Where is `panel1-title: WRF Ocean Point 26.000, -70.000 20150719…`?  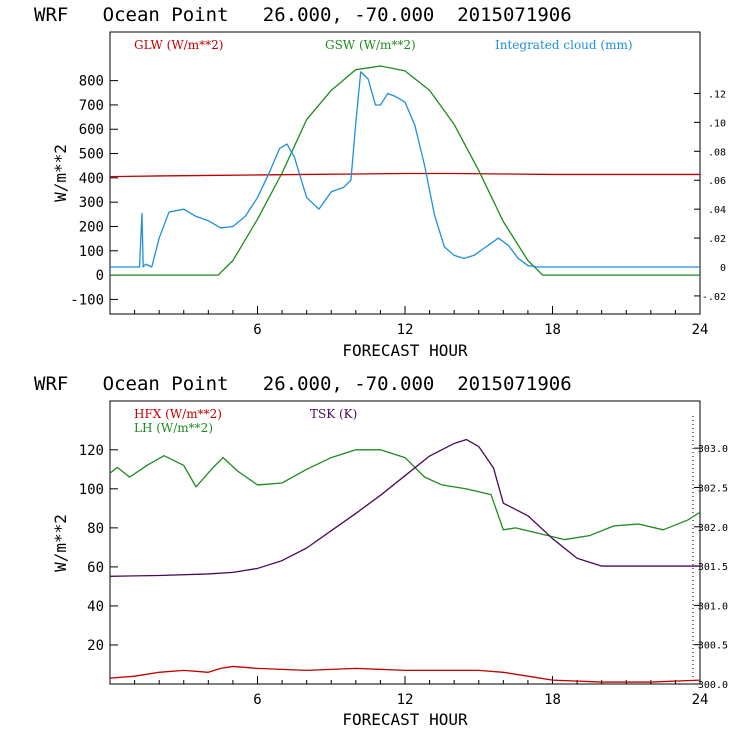 panel1-title: WRF Ocean Point 26.000, -70.000 20150719… is located at coordinates (303, 15).